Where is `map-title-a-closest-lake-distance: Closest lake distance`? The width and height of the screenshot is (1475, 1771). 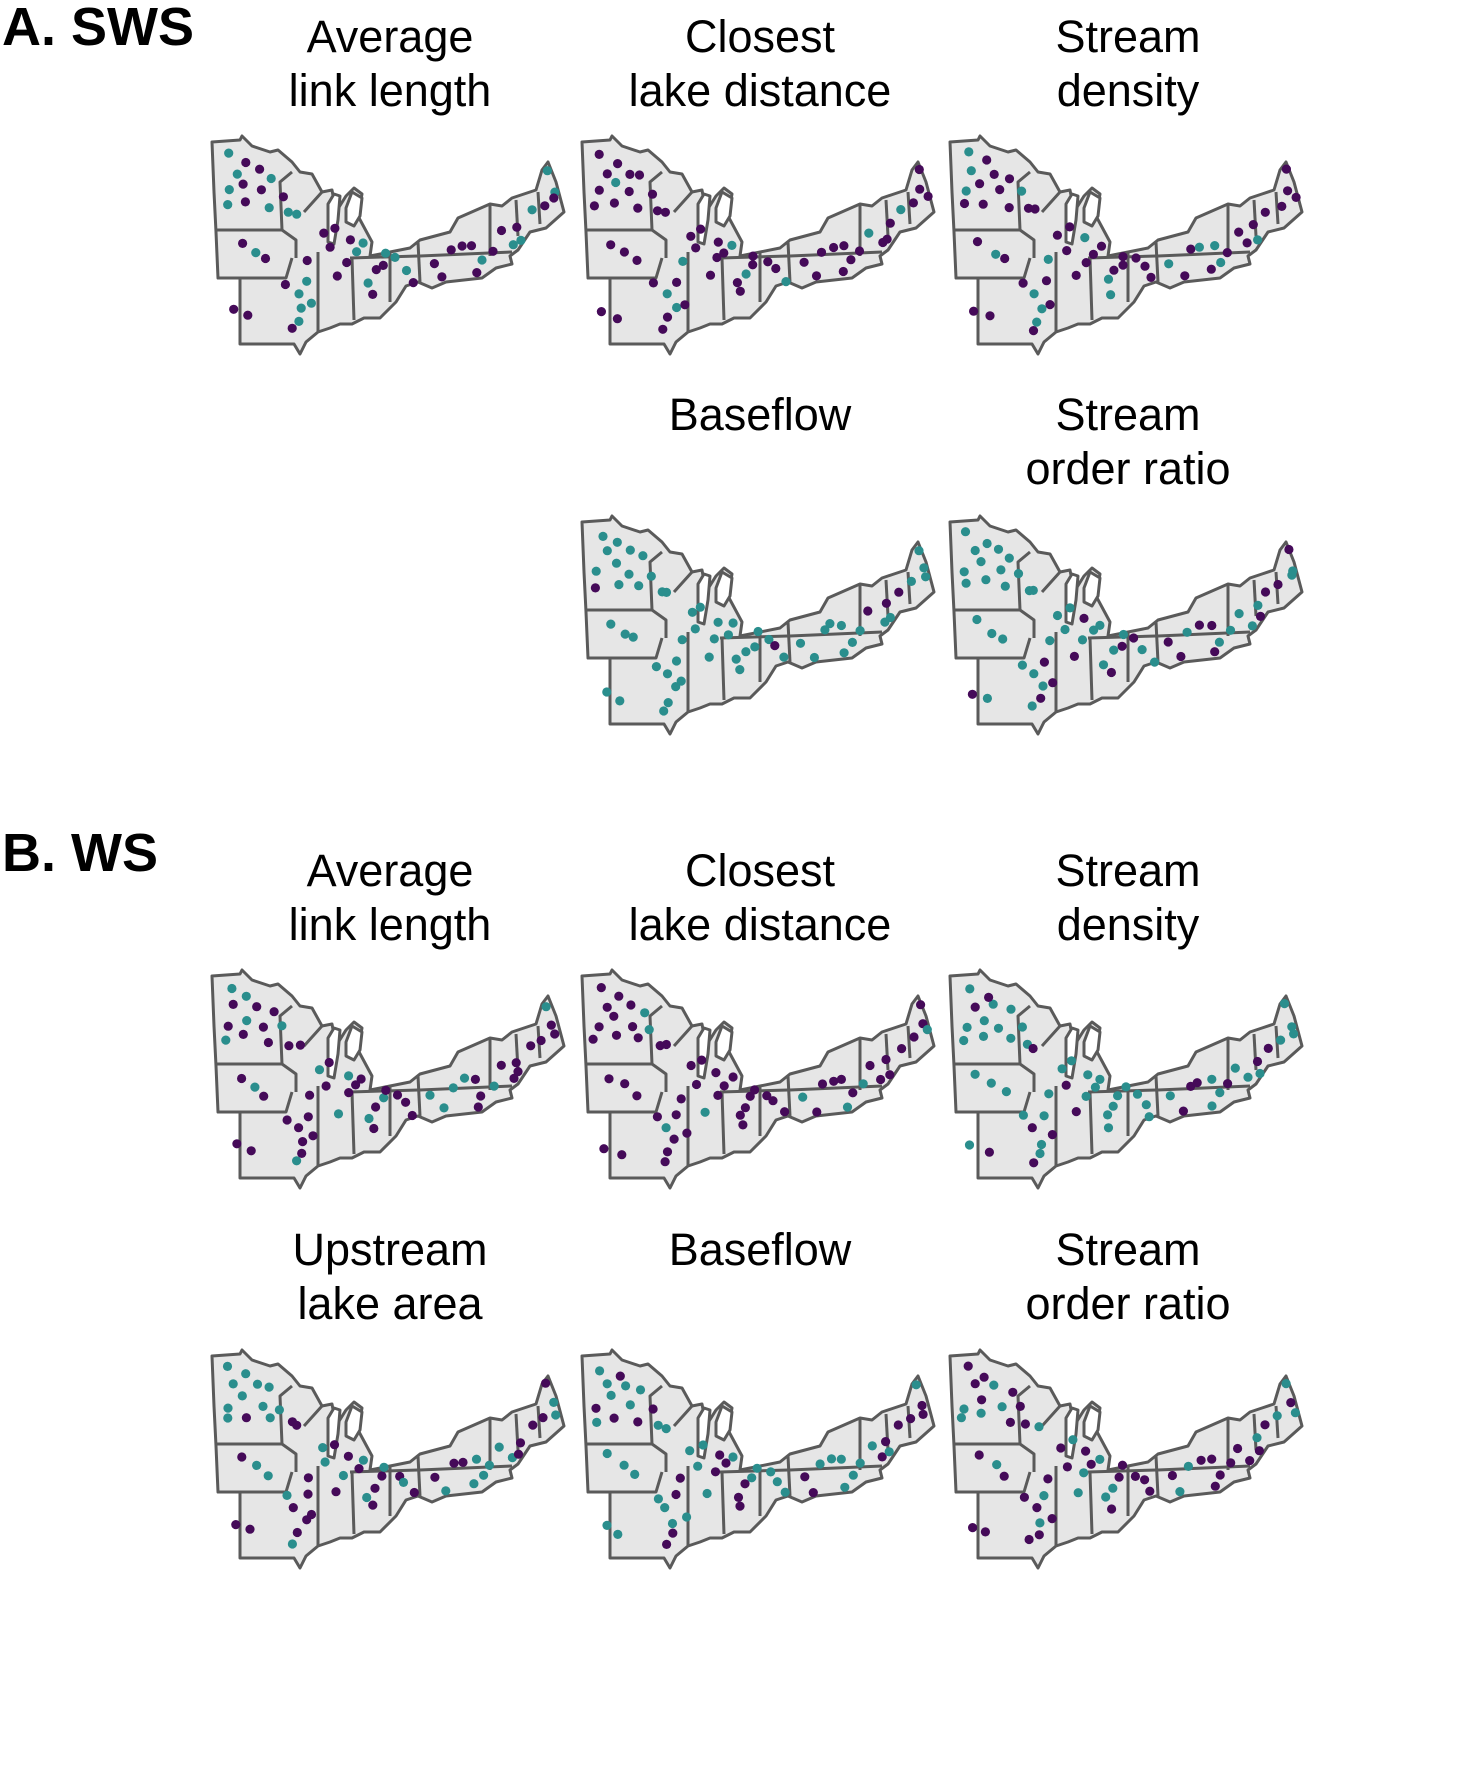 map-title-a-closest-lake-distance: Closest lake distance is located at coordinates (760, 63).